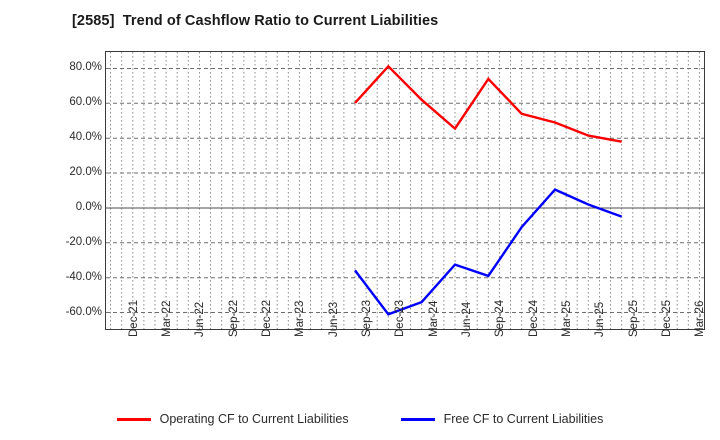  What do you see at coordinates (85, 102) in the screenshot?
I see `y-tick-label: 60.0%` at bounding box center [85, 102].